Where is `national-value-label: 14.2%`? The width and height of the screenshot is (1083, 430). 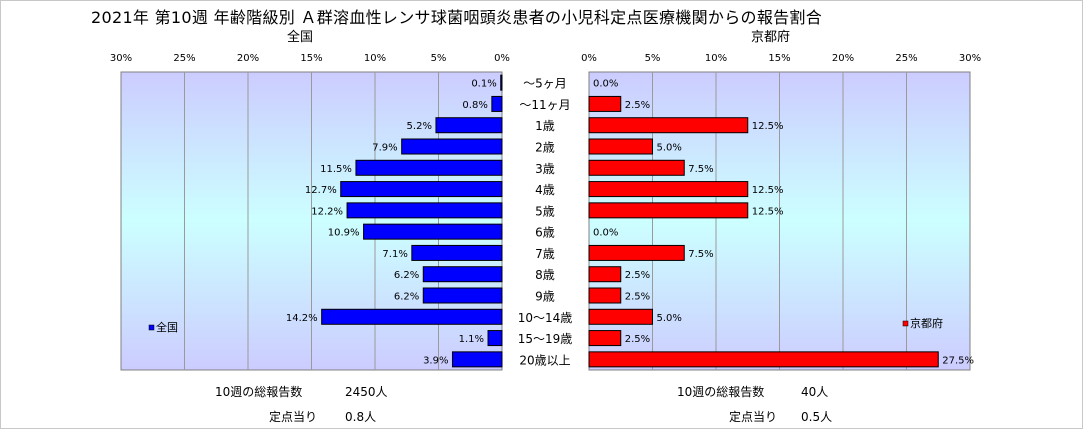
national-value-label: 14.2% is located at coordinates (302, 318).